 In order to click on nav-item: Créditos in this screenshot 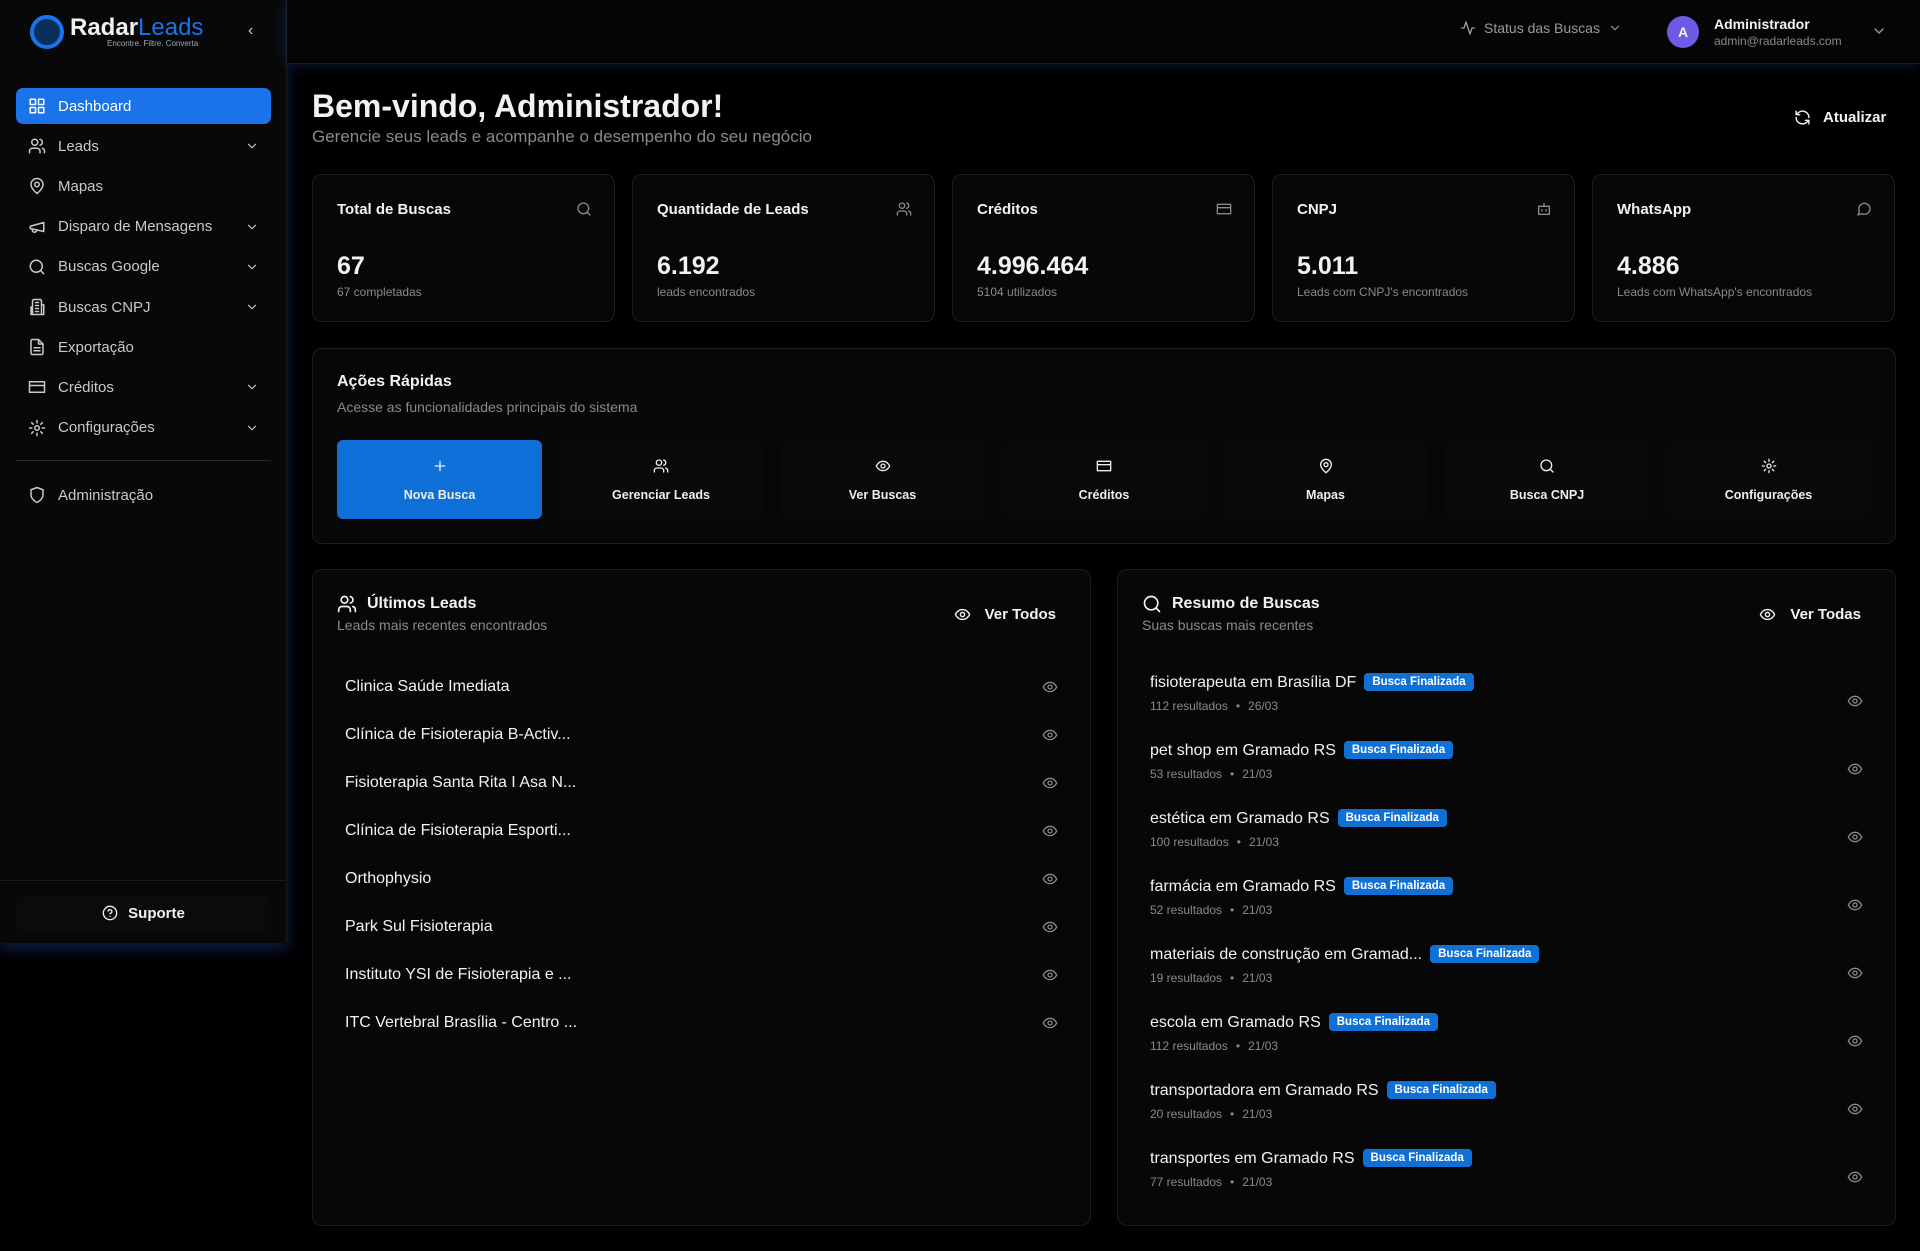, I will do `click(143, 387)`.